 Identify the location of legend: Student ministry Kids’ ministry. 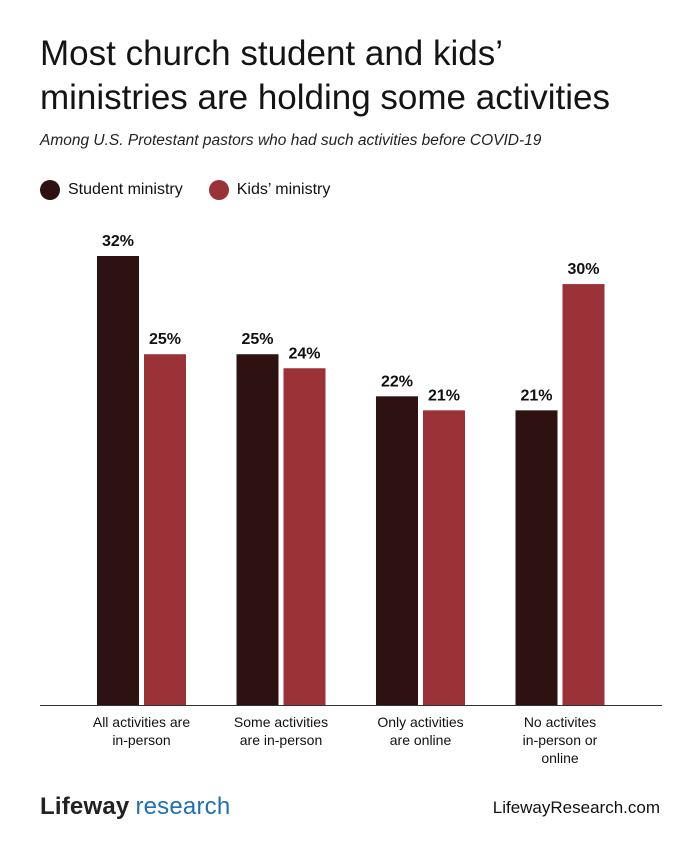
(198, 190).